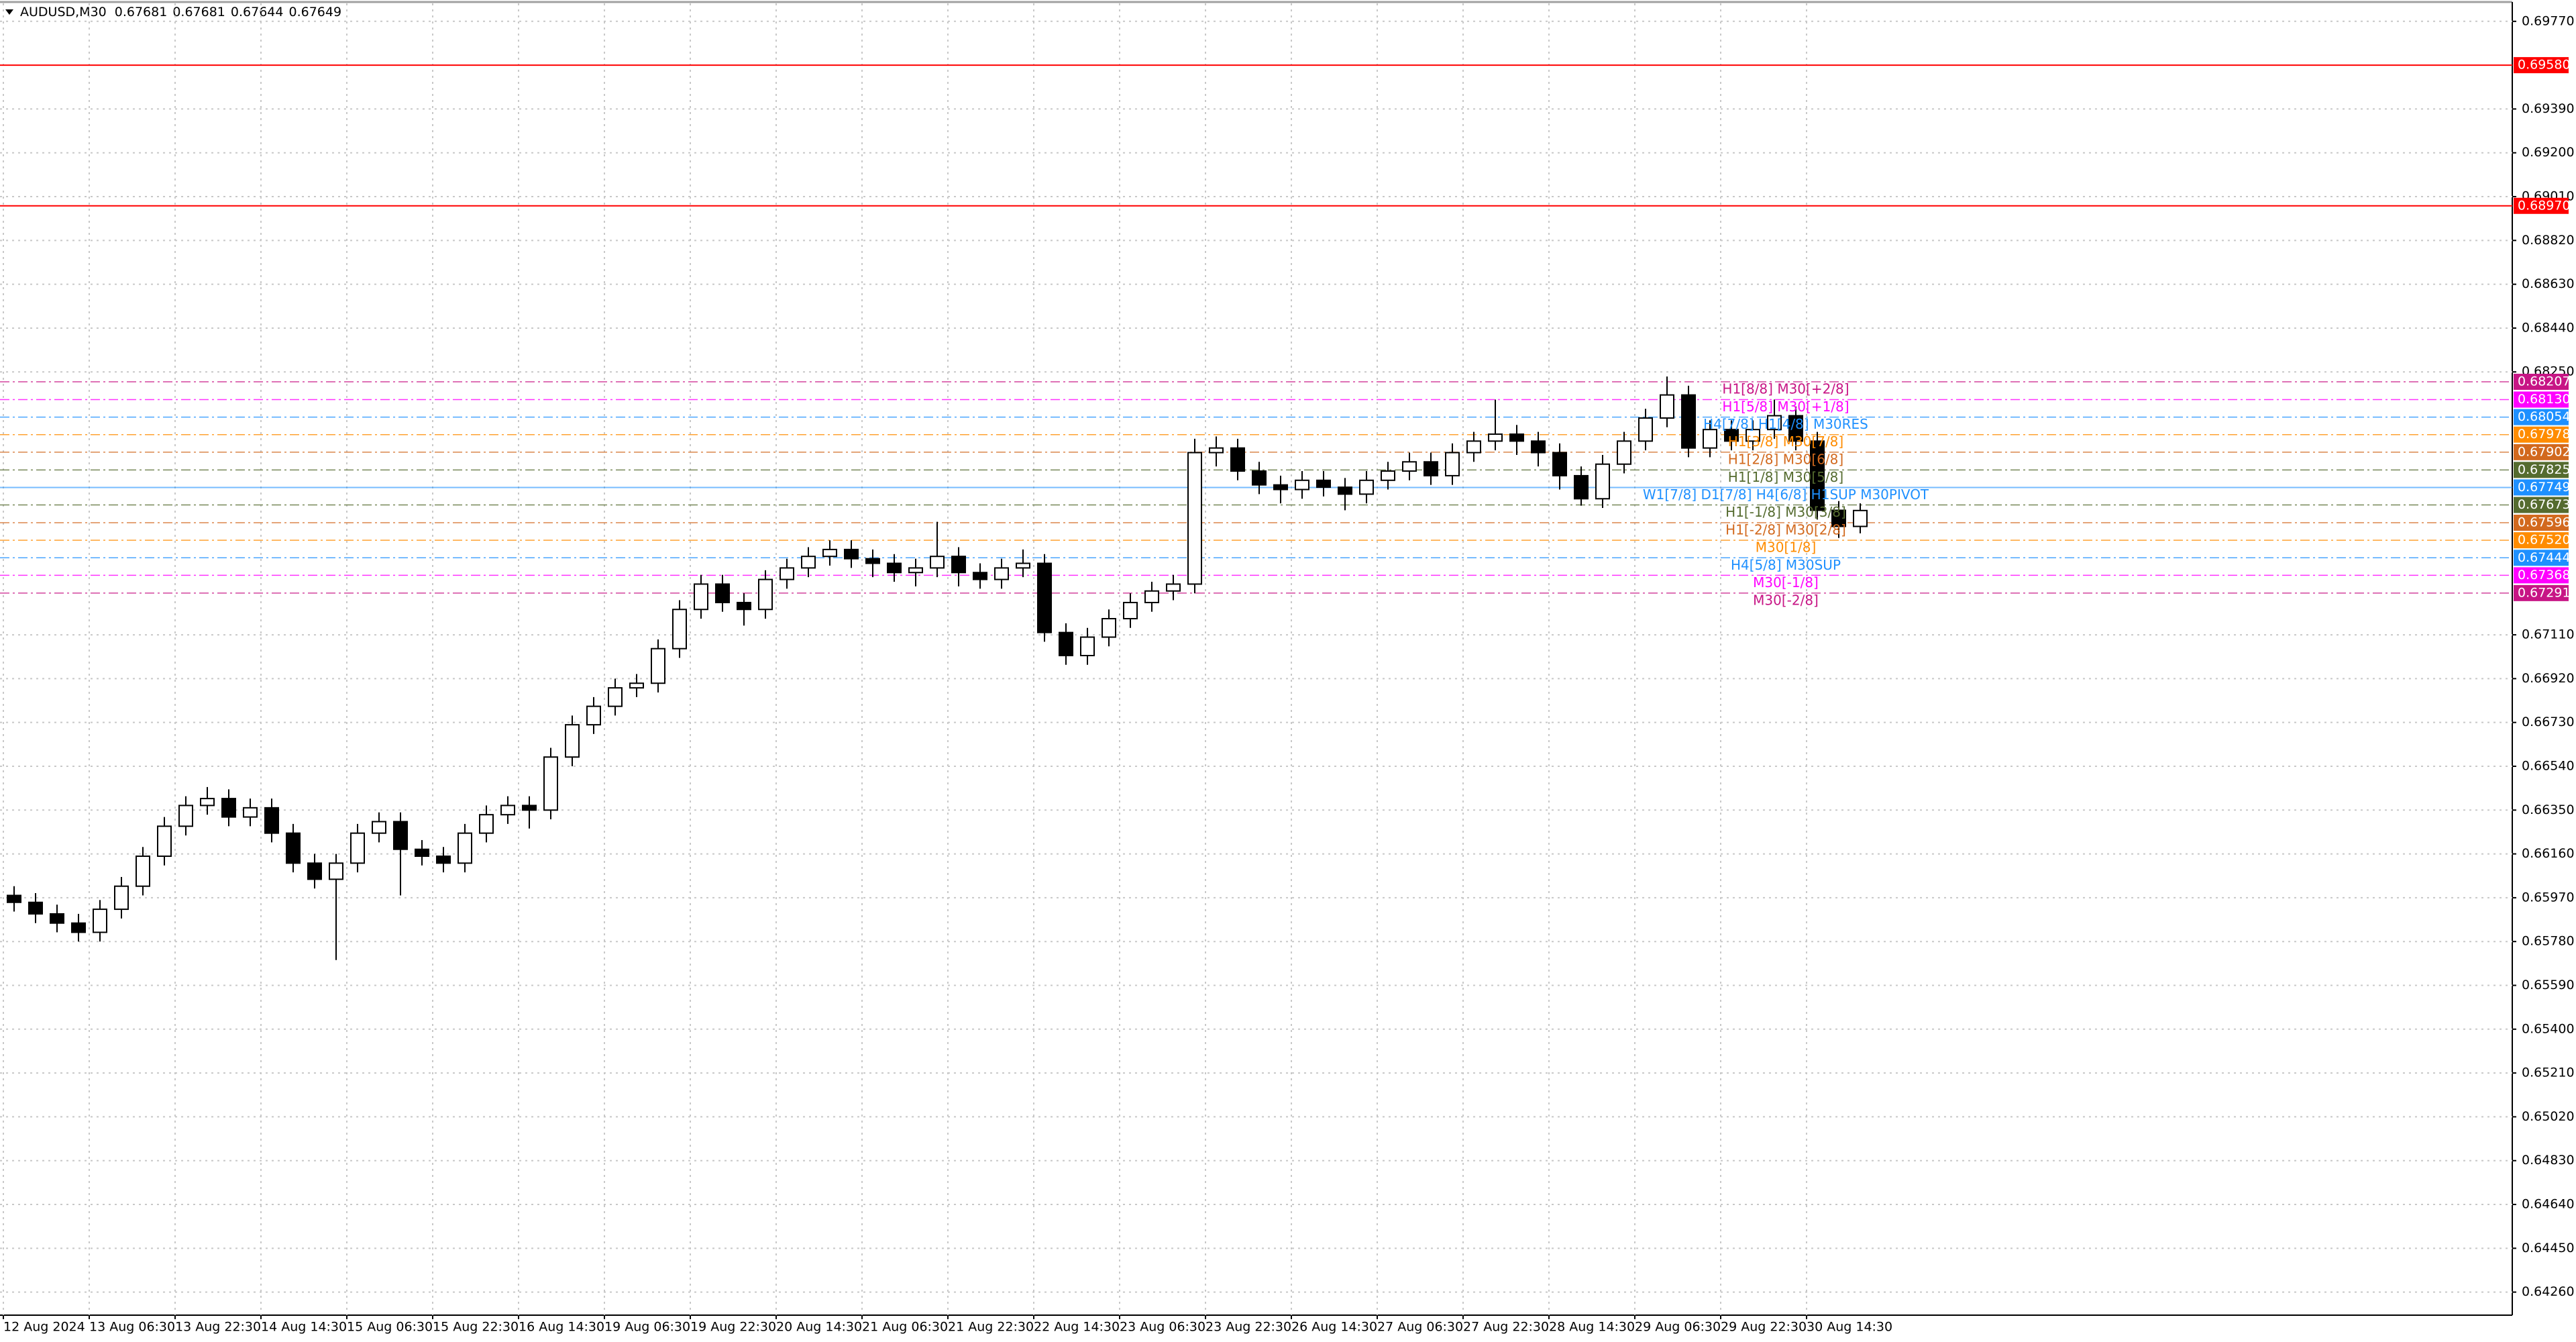  Describe the element at coordinates (2548, 1117) in the screenshot. I see `y-tick-label: 0.65020` at that location.